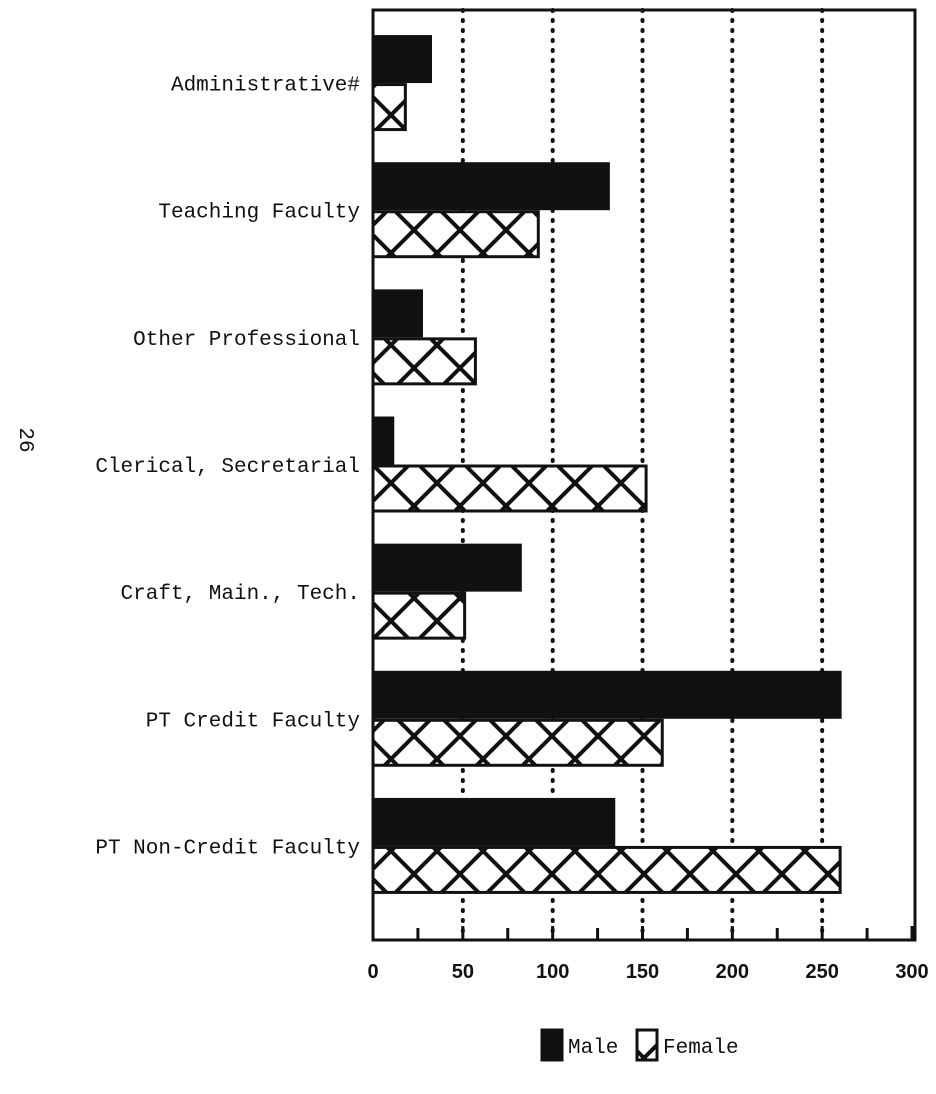 This screenshot has width=936, height=1094. Describe the element at coordinates (253, 721) in the screenshot. I see `category-label: PT Credit Faculty` at that location.